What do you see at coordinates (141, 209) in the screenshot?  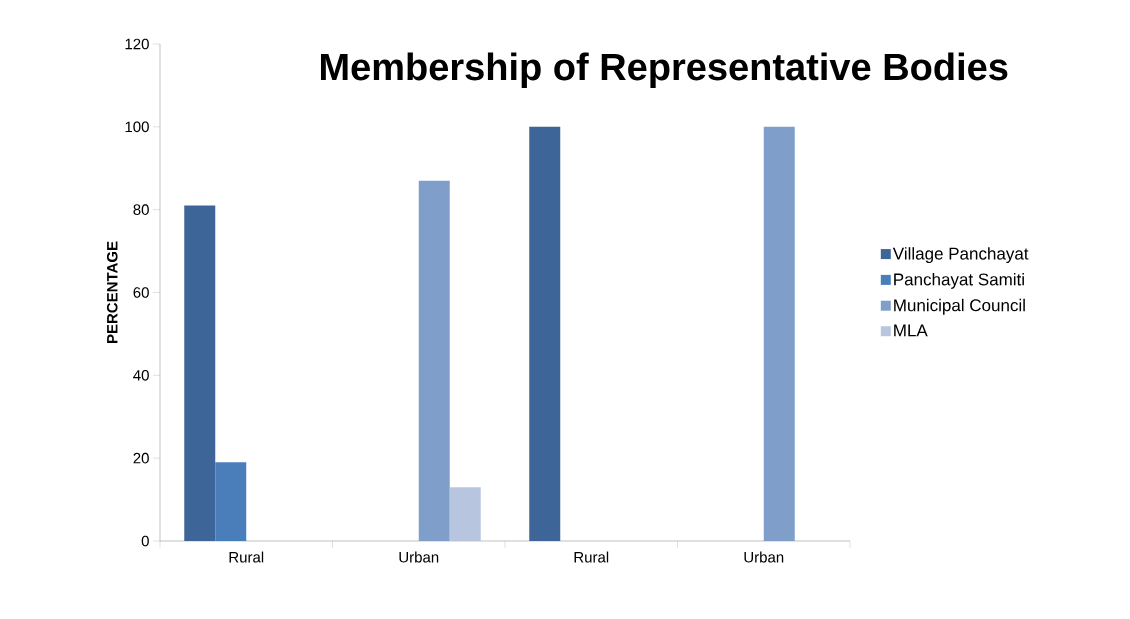 I see `y-tick-label: 80` at bounding box center [141, 209].